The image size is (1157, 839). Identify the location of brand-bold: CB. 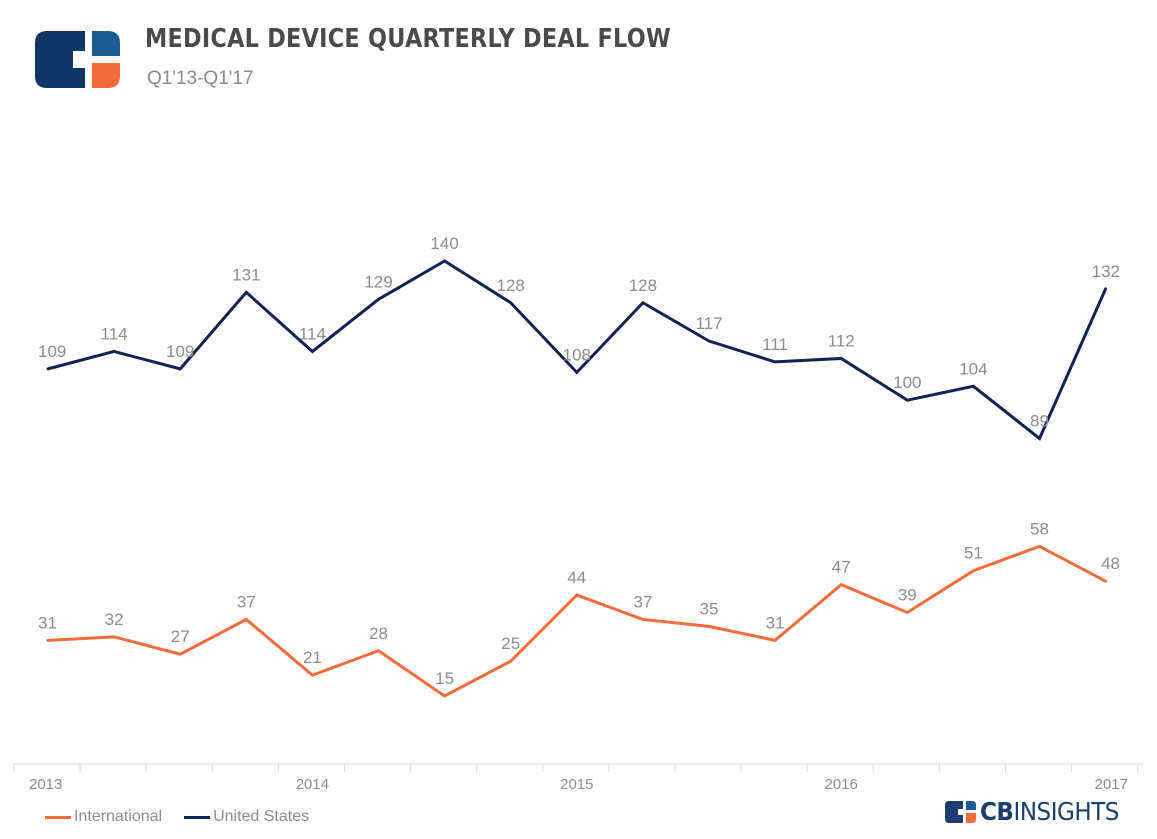
(996, 811).